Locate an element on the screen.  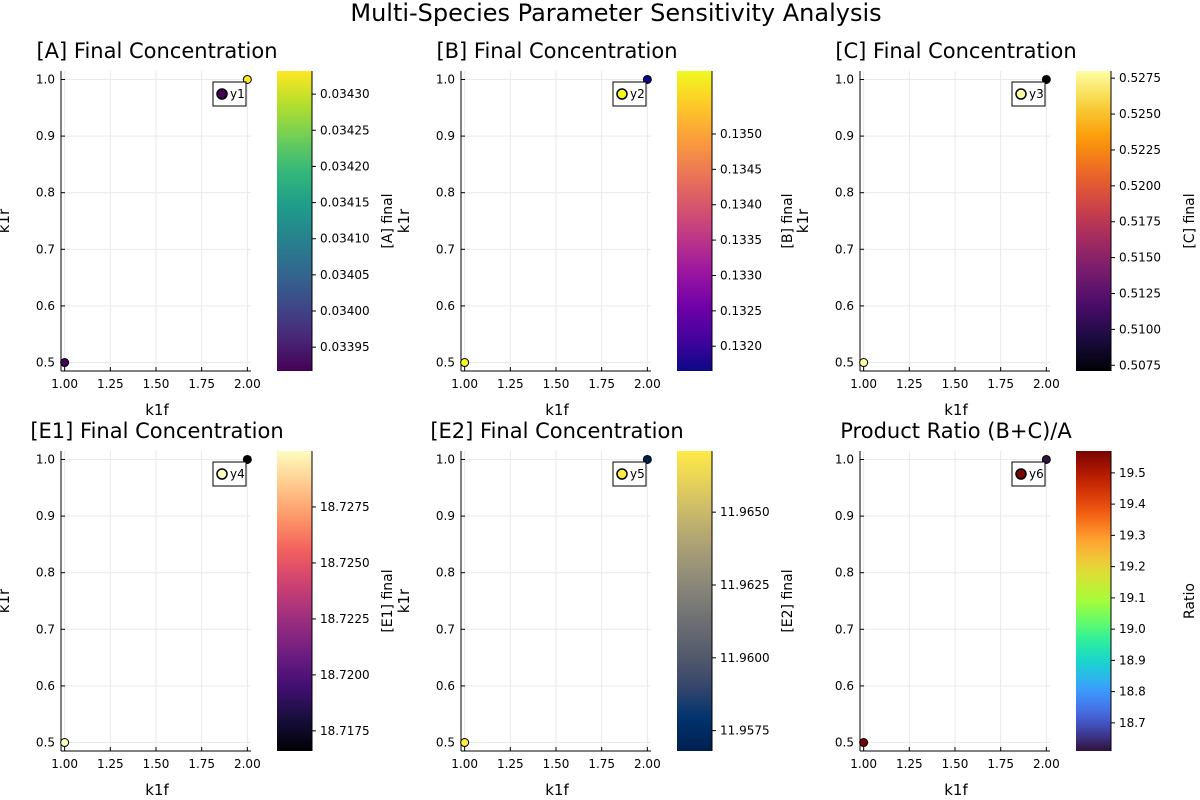
colorbar-tick-label: 11.9600 is located at coordinates (745, 658).